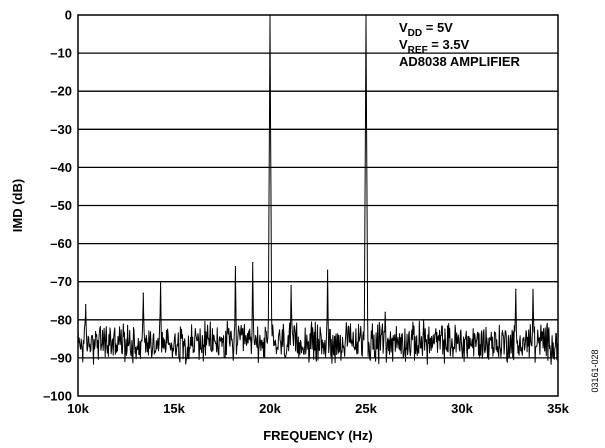 Image resolution: width=605 pixels, height=448 pixels. I want to click on x-tick-labels: 10k 15k 20k 25k 30k 35k, so click(318, 408).